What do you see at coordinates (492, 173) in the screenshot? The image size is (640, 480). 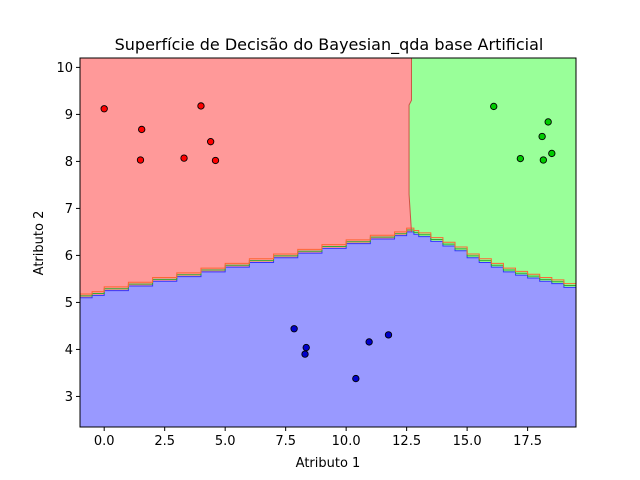 I see `region-green` at bounding box center [492, 173].